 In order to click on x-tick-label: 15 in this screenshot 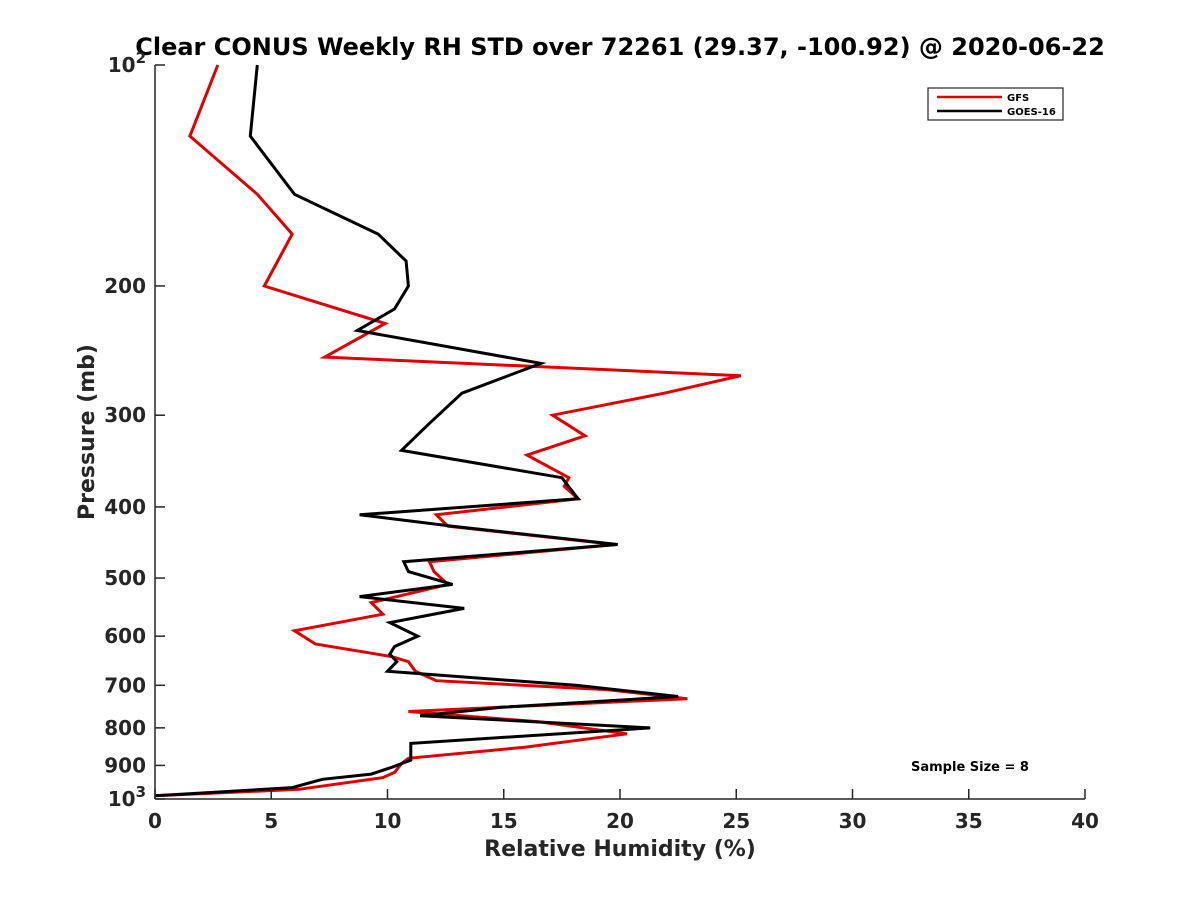, I will do `click(504, 821)`.